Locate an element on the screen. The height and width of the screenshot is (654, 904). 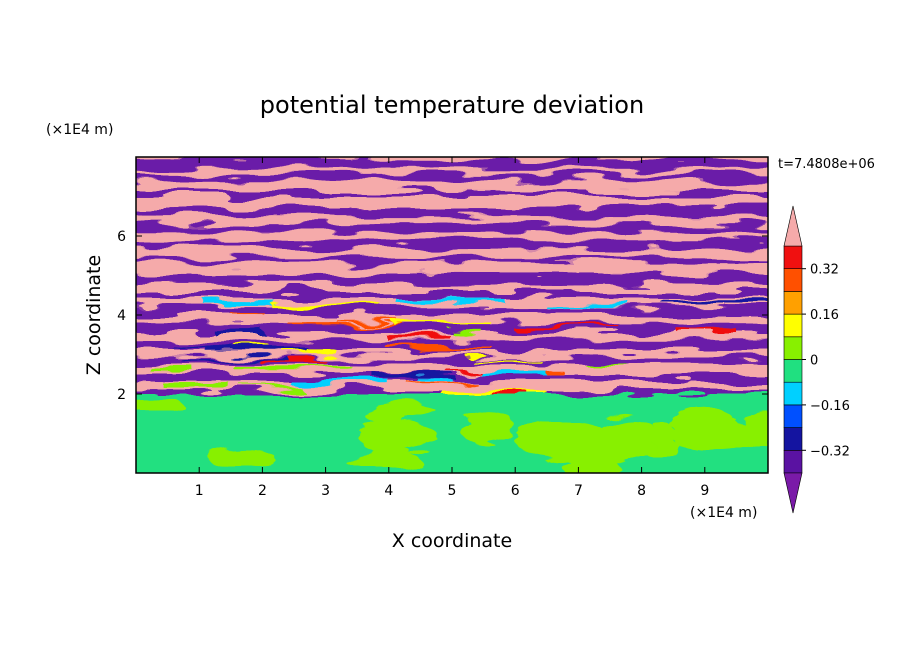
colorbar-extend-max is located at coordinates (793, 226).